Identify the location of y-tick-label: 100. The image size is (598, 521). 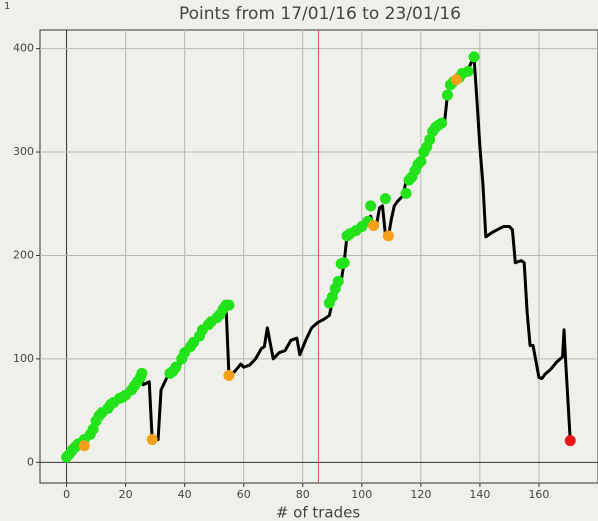
(23, 358).